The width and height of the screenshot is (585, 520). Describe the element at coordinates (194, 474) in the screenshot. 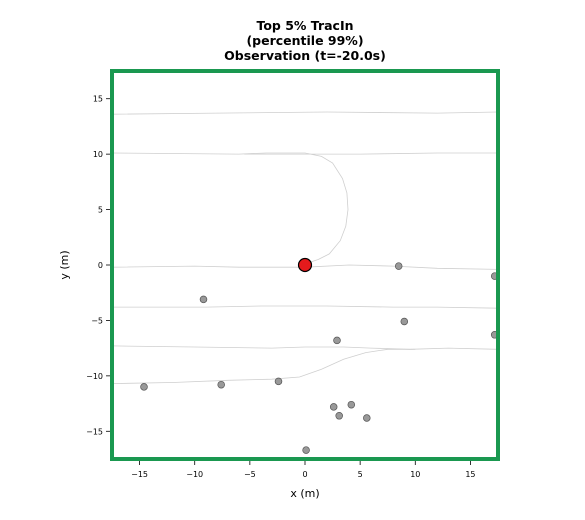

I see `x-tick-label: −10` at that location.